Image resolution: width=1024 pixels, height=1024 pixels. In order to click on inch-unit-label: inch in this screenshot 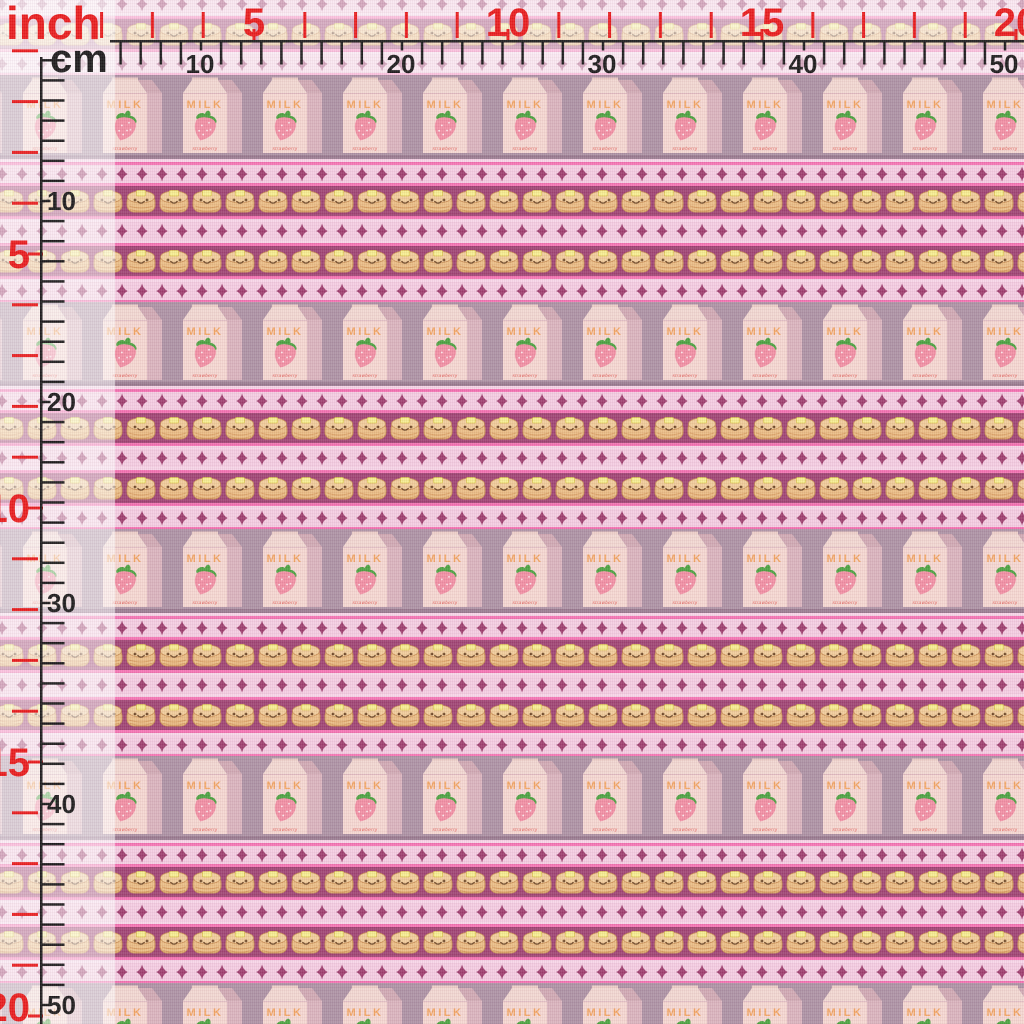, I will do `click(53, 24)`.